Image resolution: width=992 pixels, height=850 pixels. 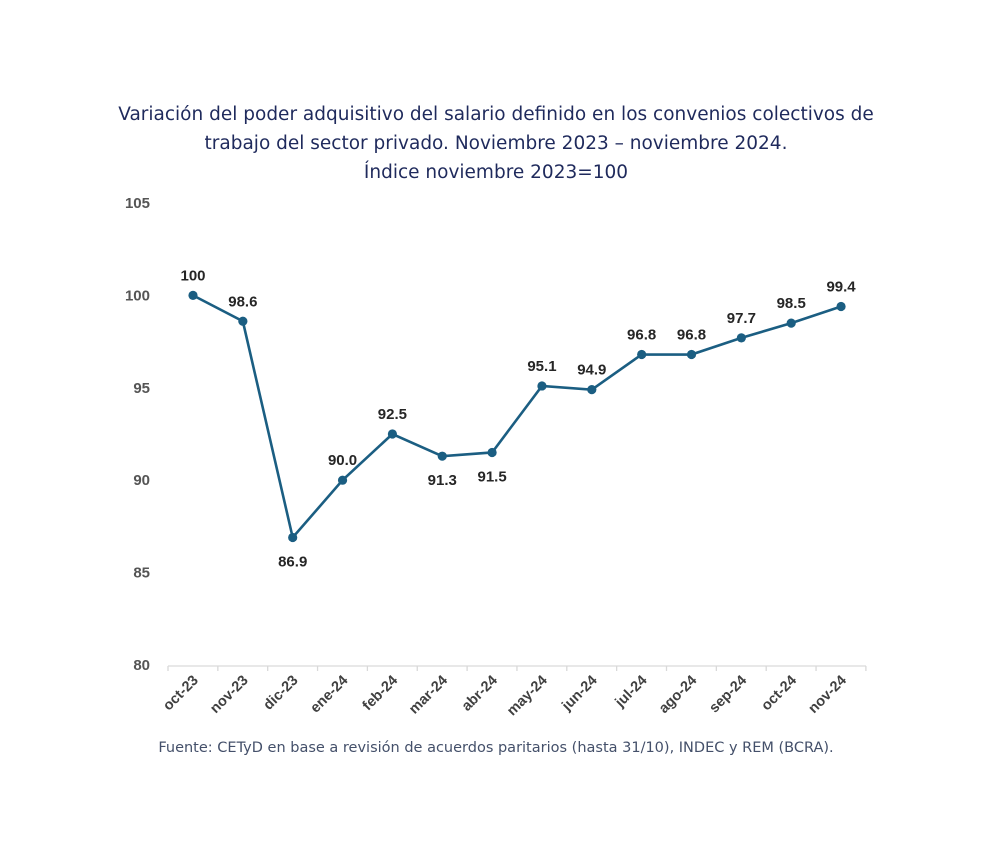 What do you see at coordinates (242, 301) in the screenshot?
I see `data-label: 98.6` at bounding box center [242, 301].